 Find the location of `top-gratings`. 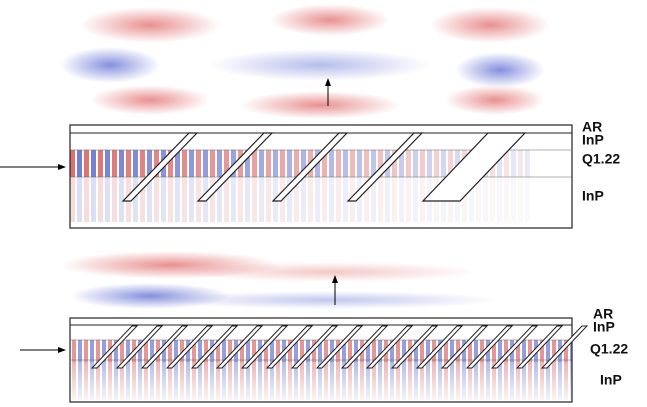

top-gratings is located at coordinates (324, 167).